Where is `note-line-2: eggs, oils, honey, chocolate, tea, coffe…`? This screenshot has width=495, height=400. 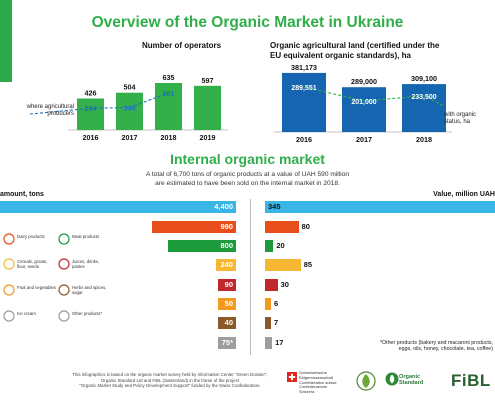 note-line-2: eggs, oils, honey, chocolate, tea, coffe… is located at coordinates (445, 349).